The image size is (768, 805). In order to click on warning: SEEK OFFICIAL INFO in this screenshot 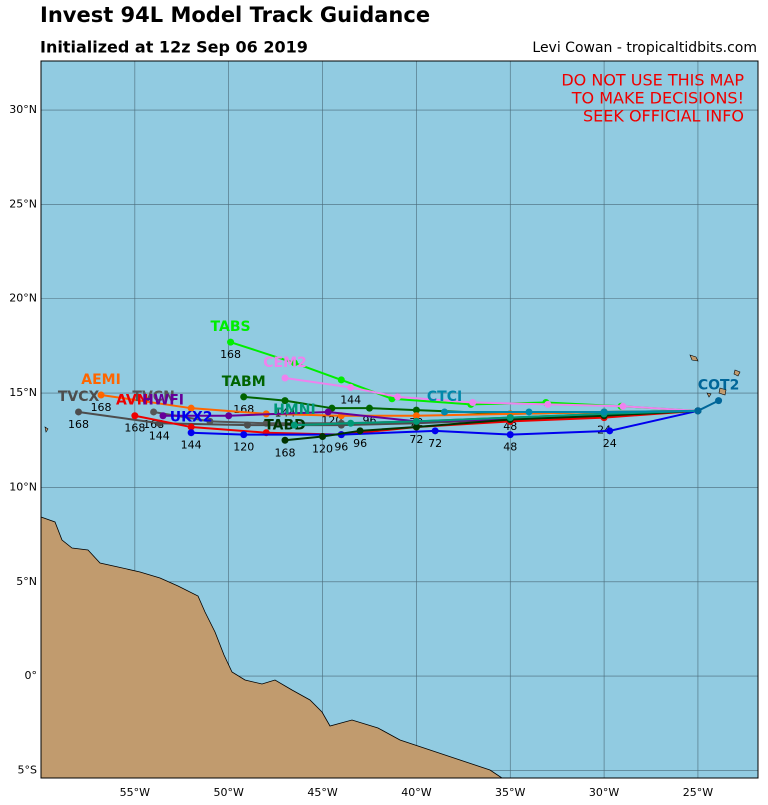, I will do `click(663, 116)`.